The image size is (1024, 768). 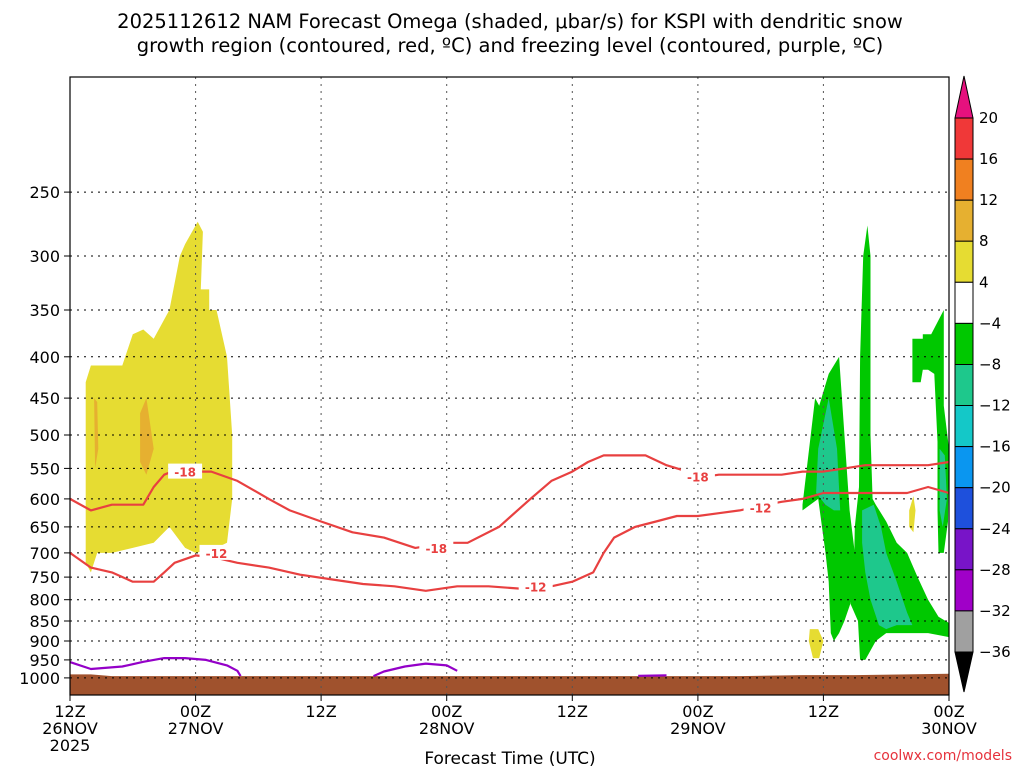 I want to click on contour-label-1-0: -12, so click(x=217, y=554).